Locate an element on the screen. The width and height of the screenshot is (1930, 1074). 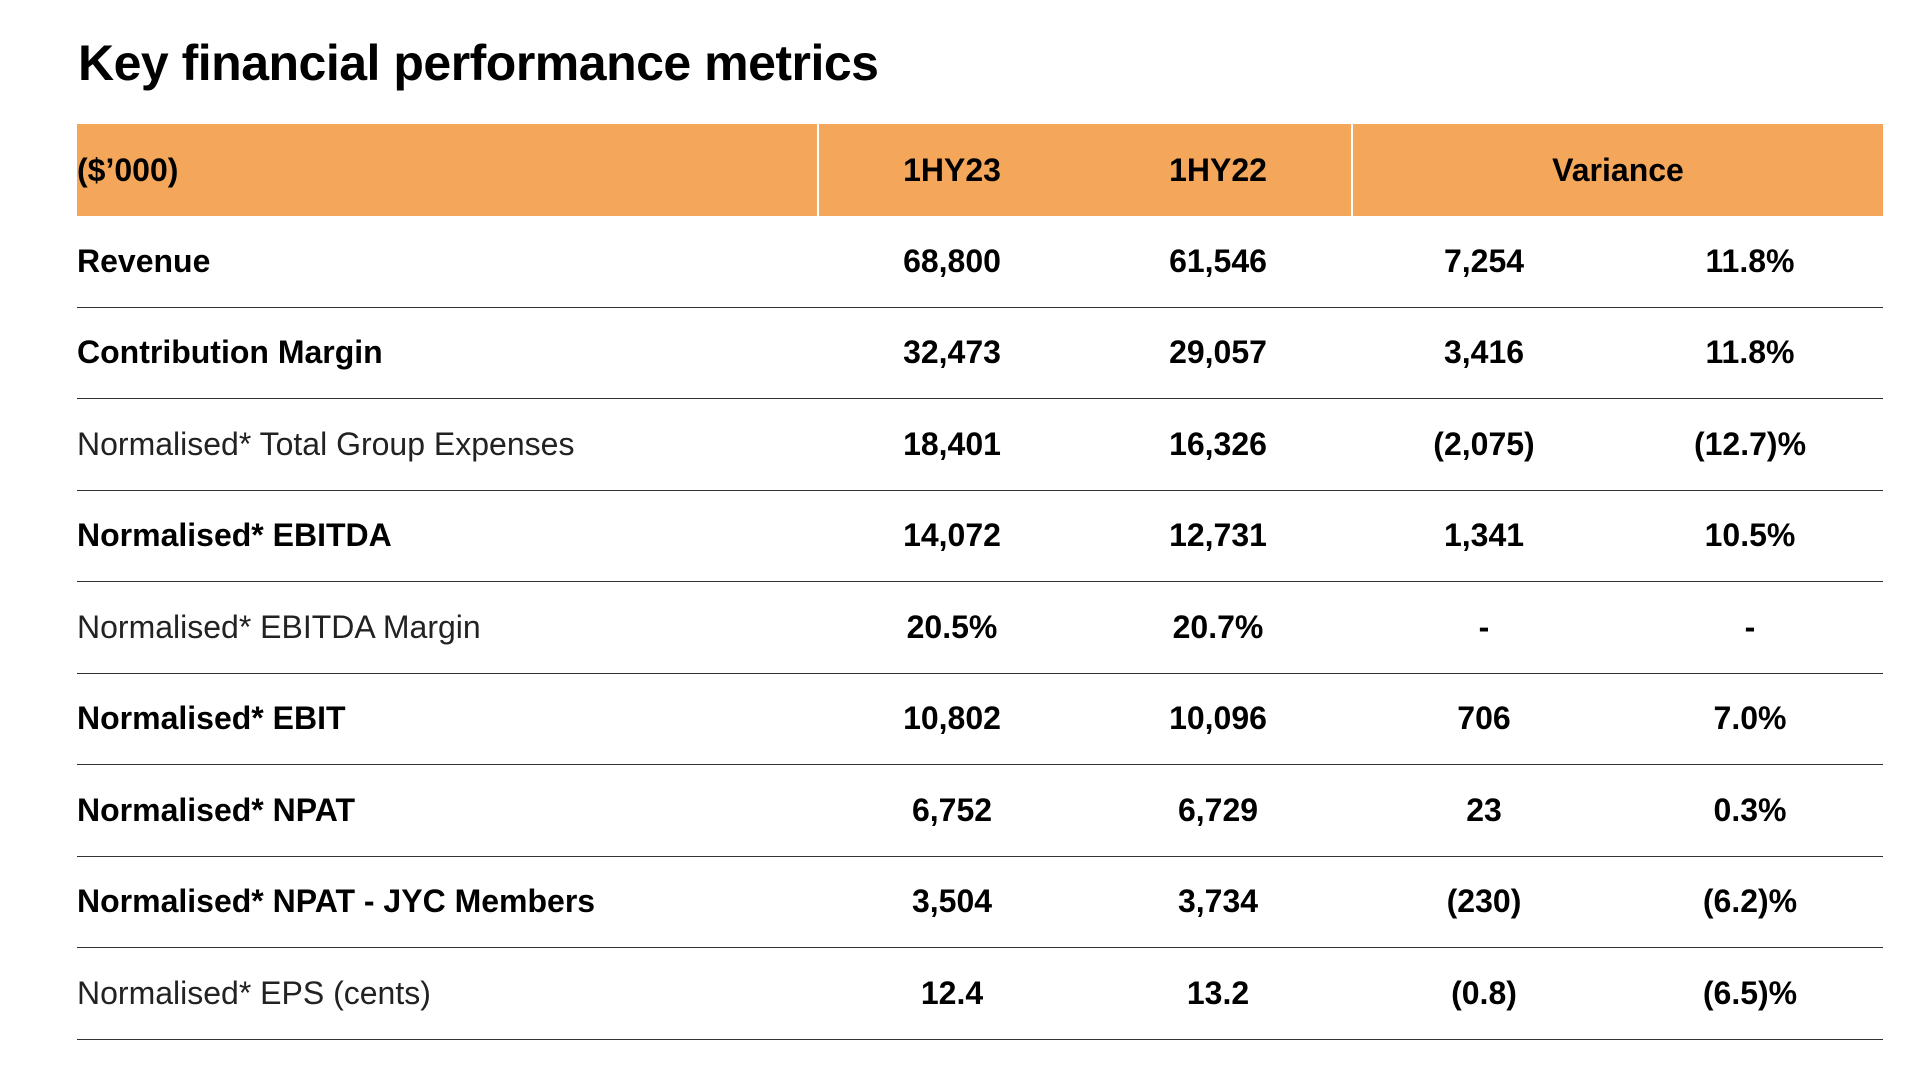
row-label: Normalised* EPS (cents) is located at coordinates (254, 992).